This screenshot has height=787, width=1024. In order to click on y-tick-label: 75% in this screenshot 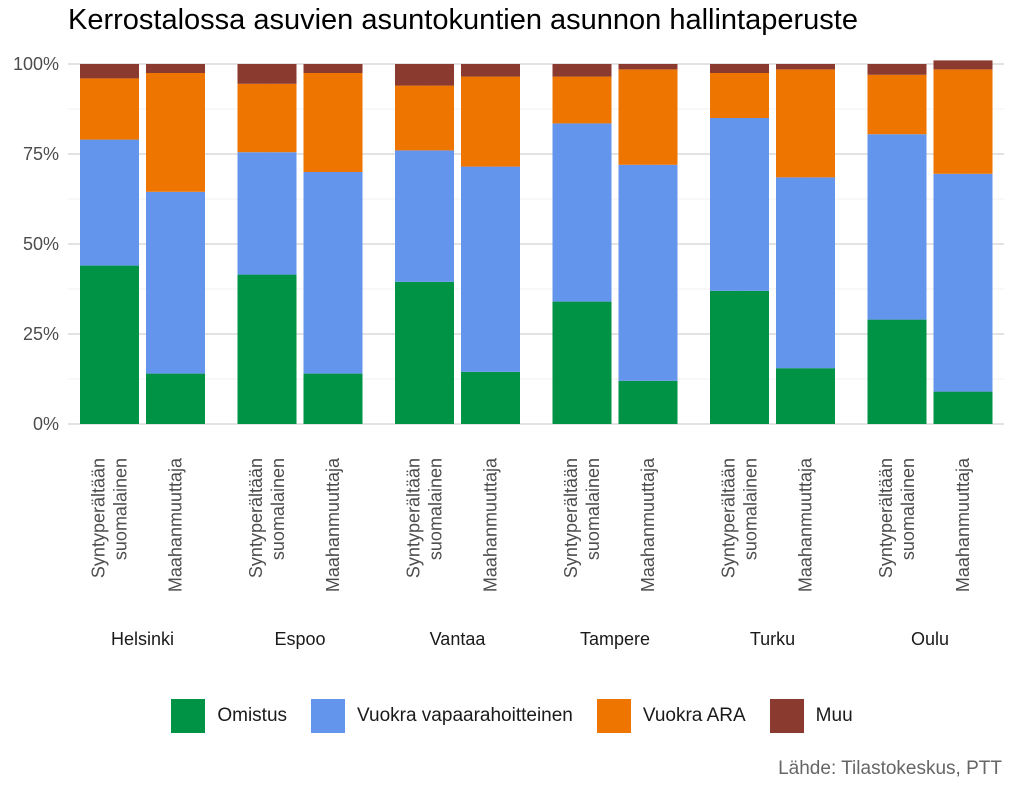, I will do `click(41, 154)`.